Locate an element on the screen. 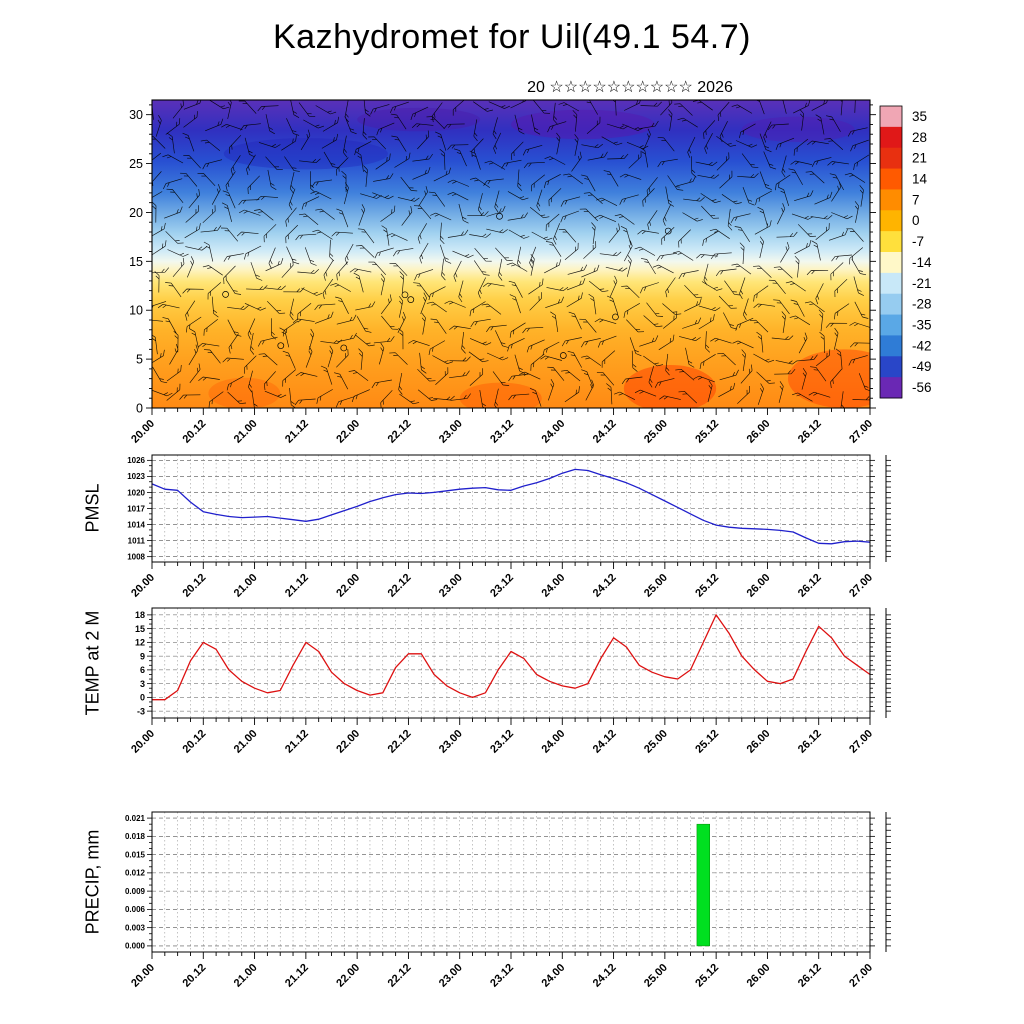 Image resolution: width=1024 pixels, height=1024 pixels. svg-text: 12 is located at coordinates (140, 643).